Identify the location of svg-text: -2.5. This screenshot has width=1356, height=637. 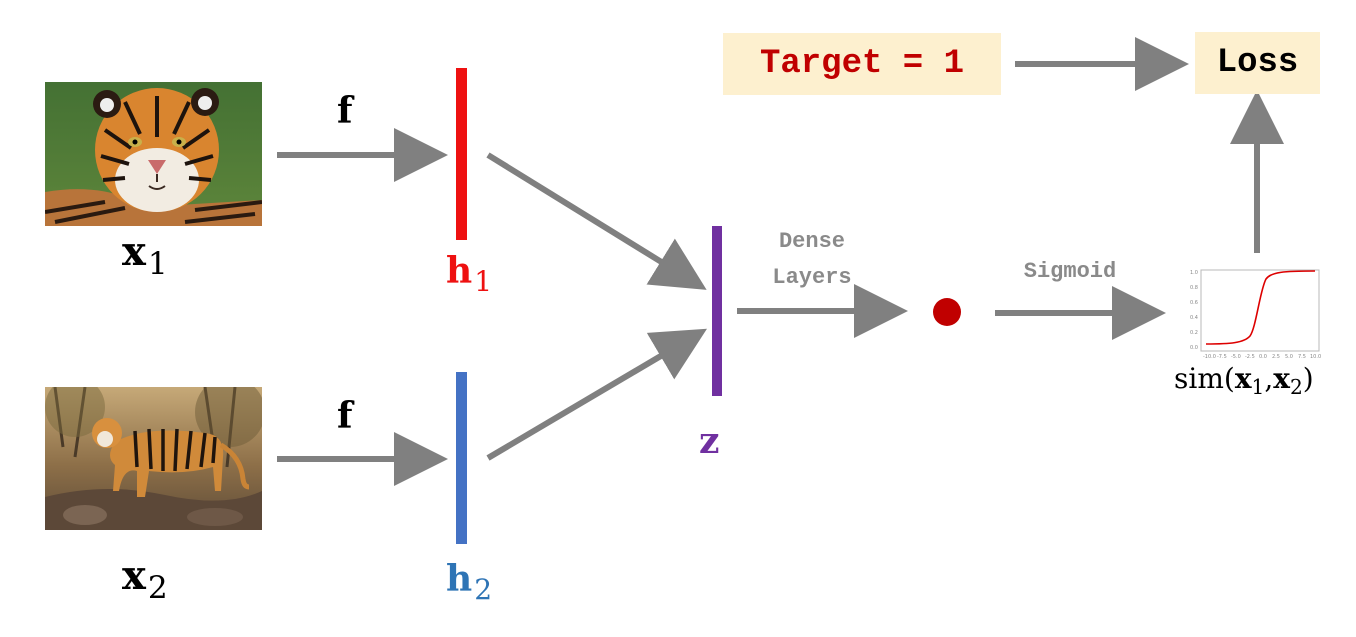
(1250, 357).